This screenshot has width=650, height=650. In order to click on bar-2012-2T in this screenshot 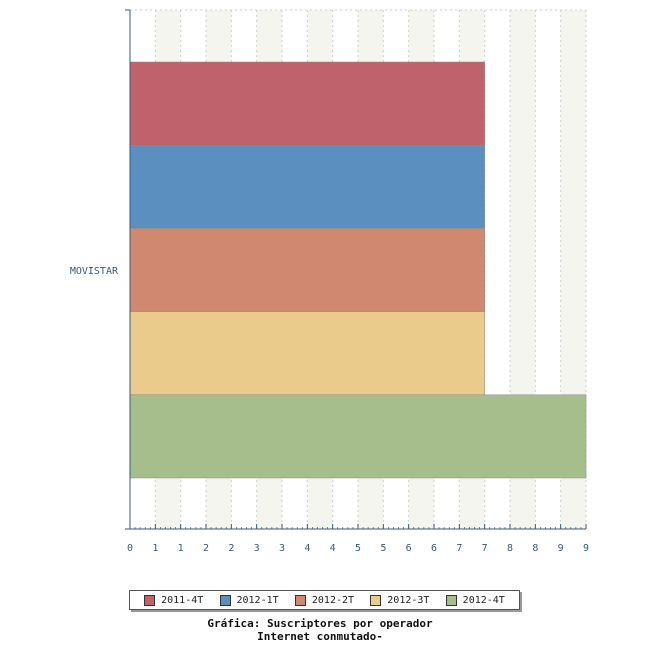, I will do `click(307, 270)`.